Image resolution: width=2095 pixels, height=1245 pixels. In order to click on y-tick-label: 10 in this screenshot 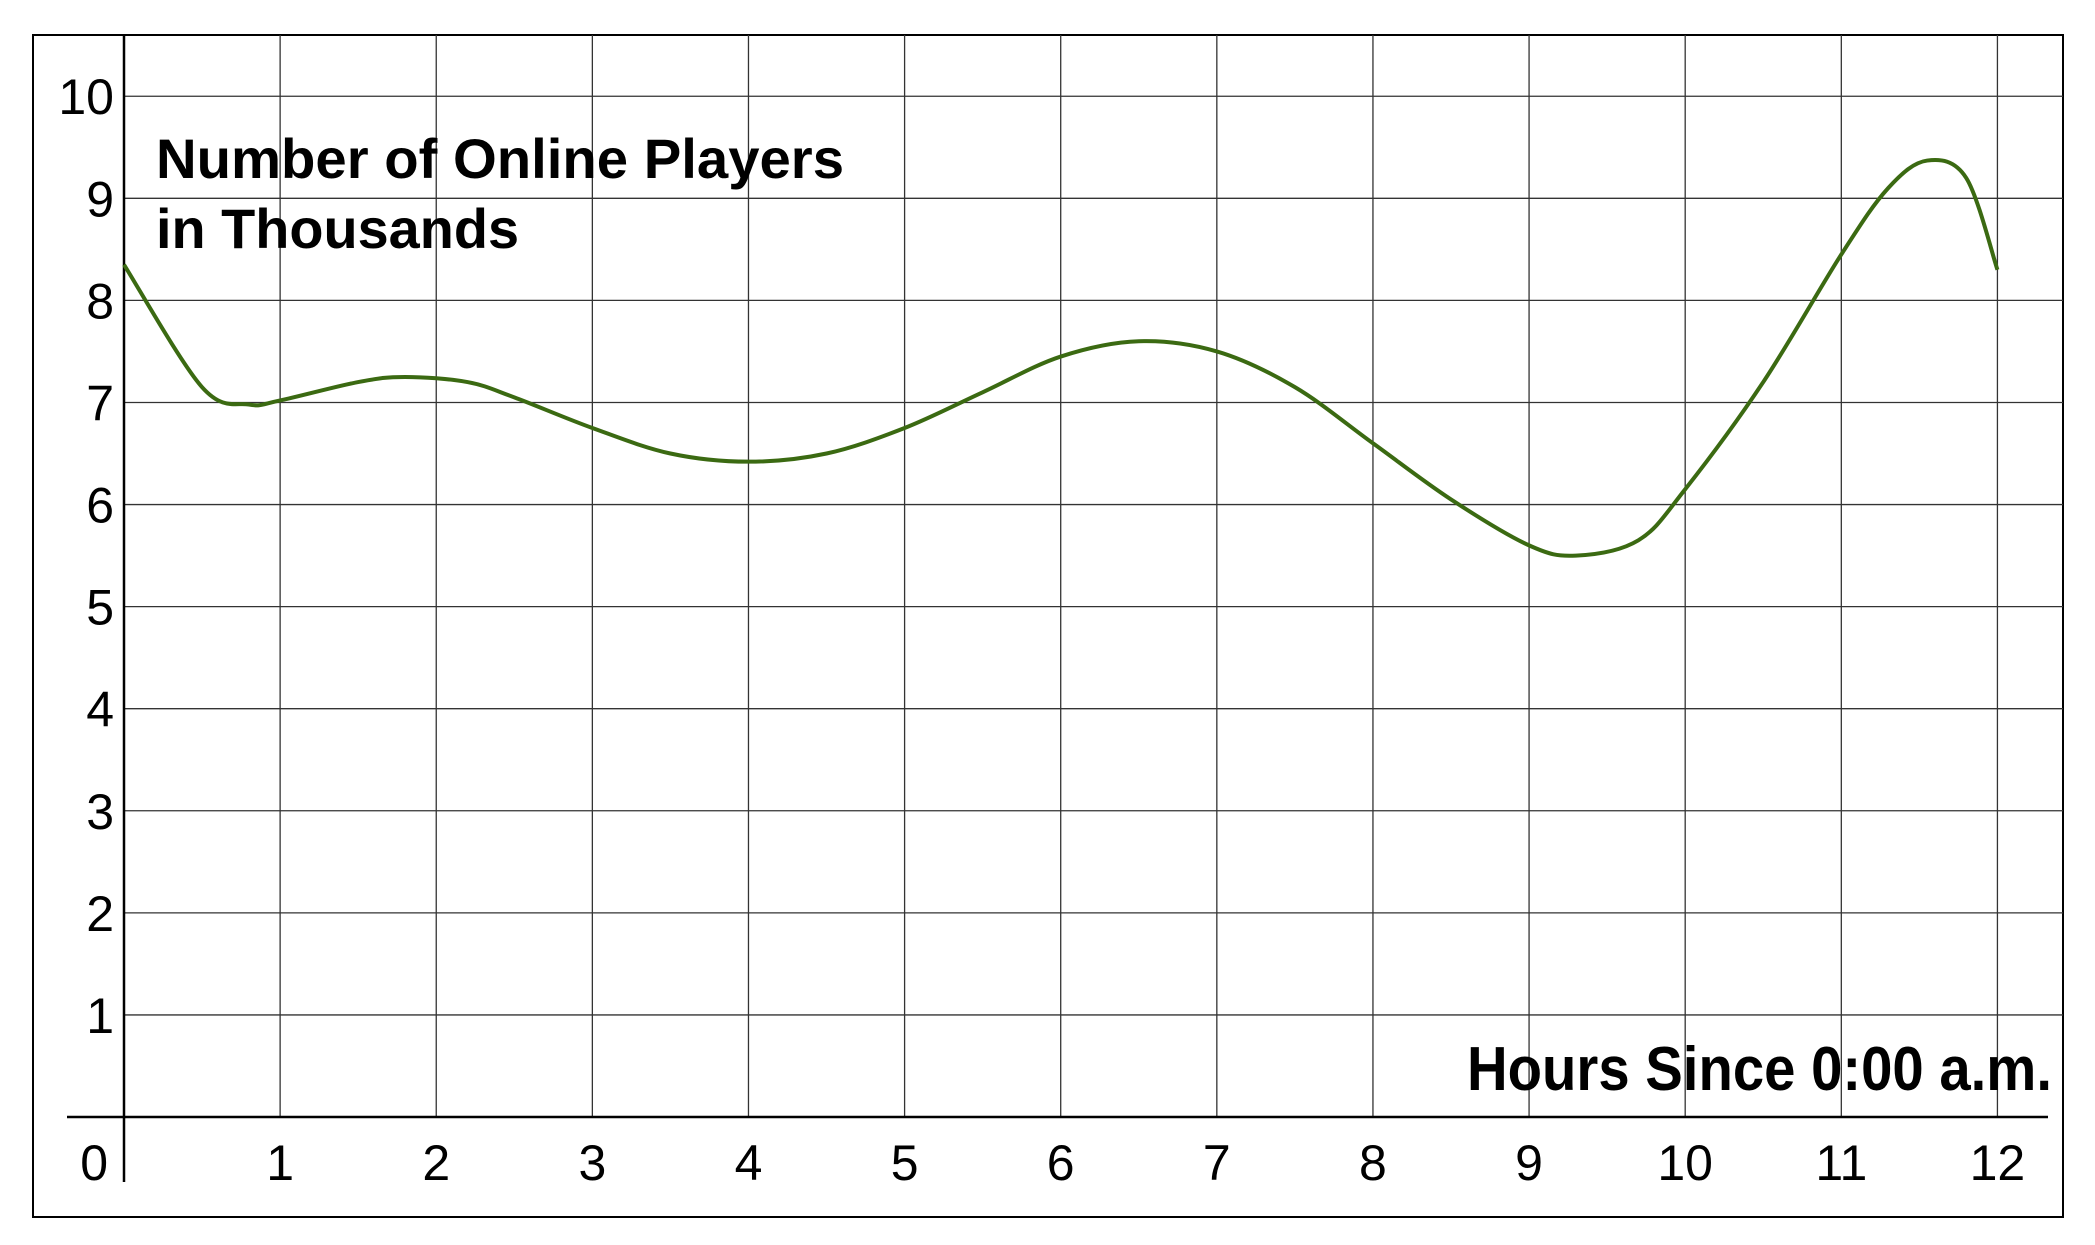, I will do `click(86, 97)`.